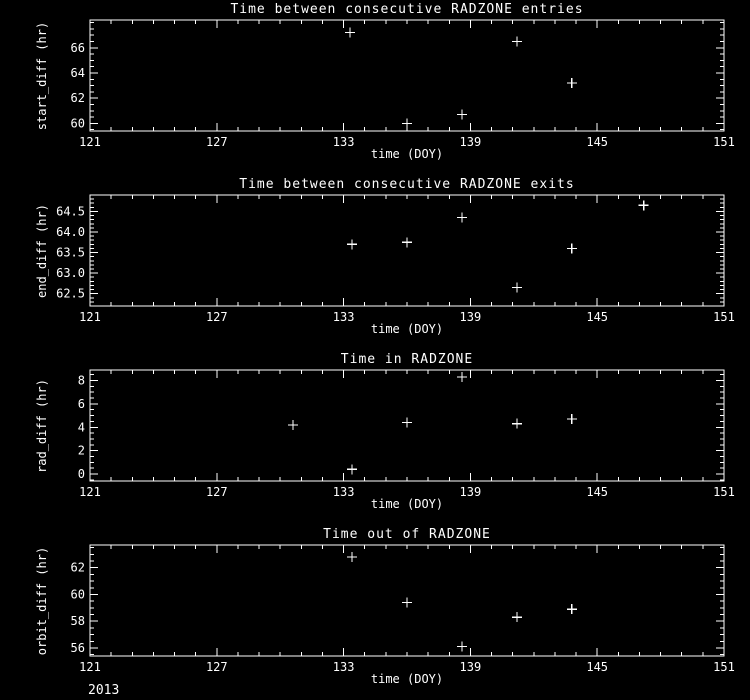 The height and width of the screenshot is (700, 750). I want to click on y-tick-label: 64.5, so click(70, 211).